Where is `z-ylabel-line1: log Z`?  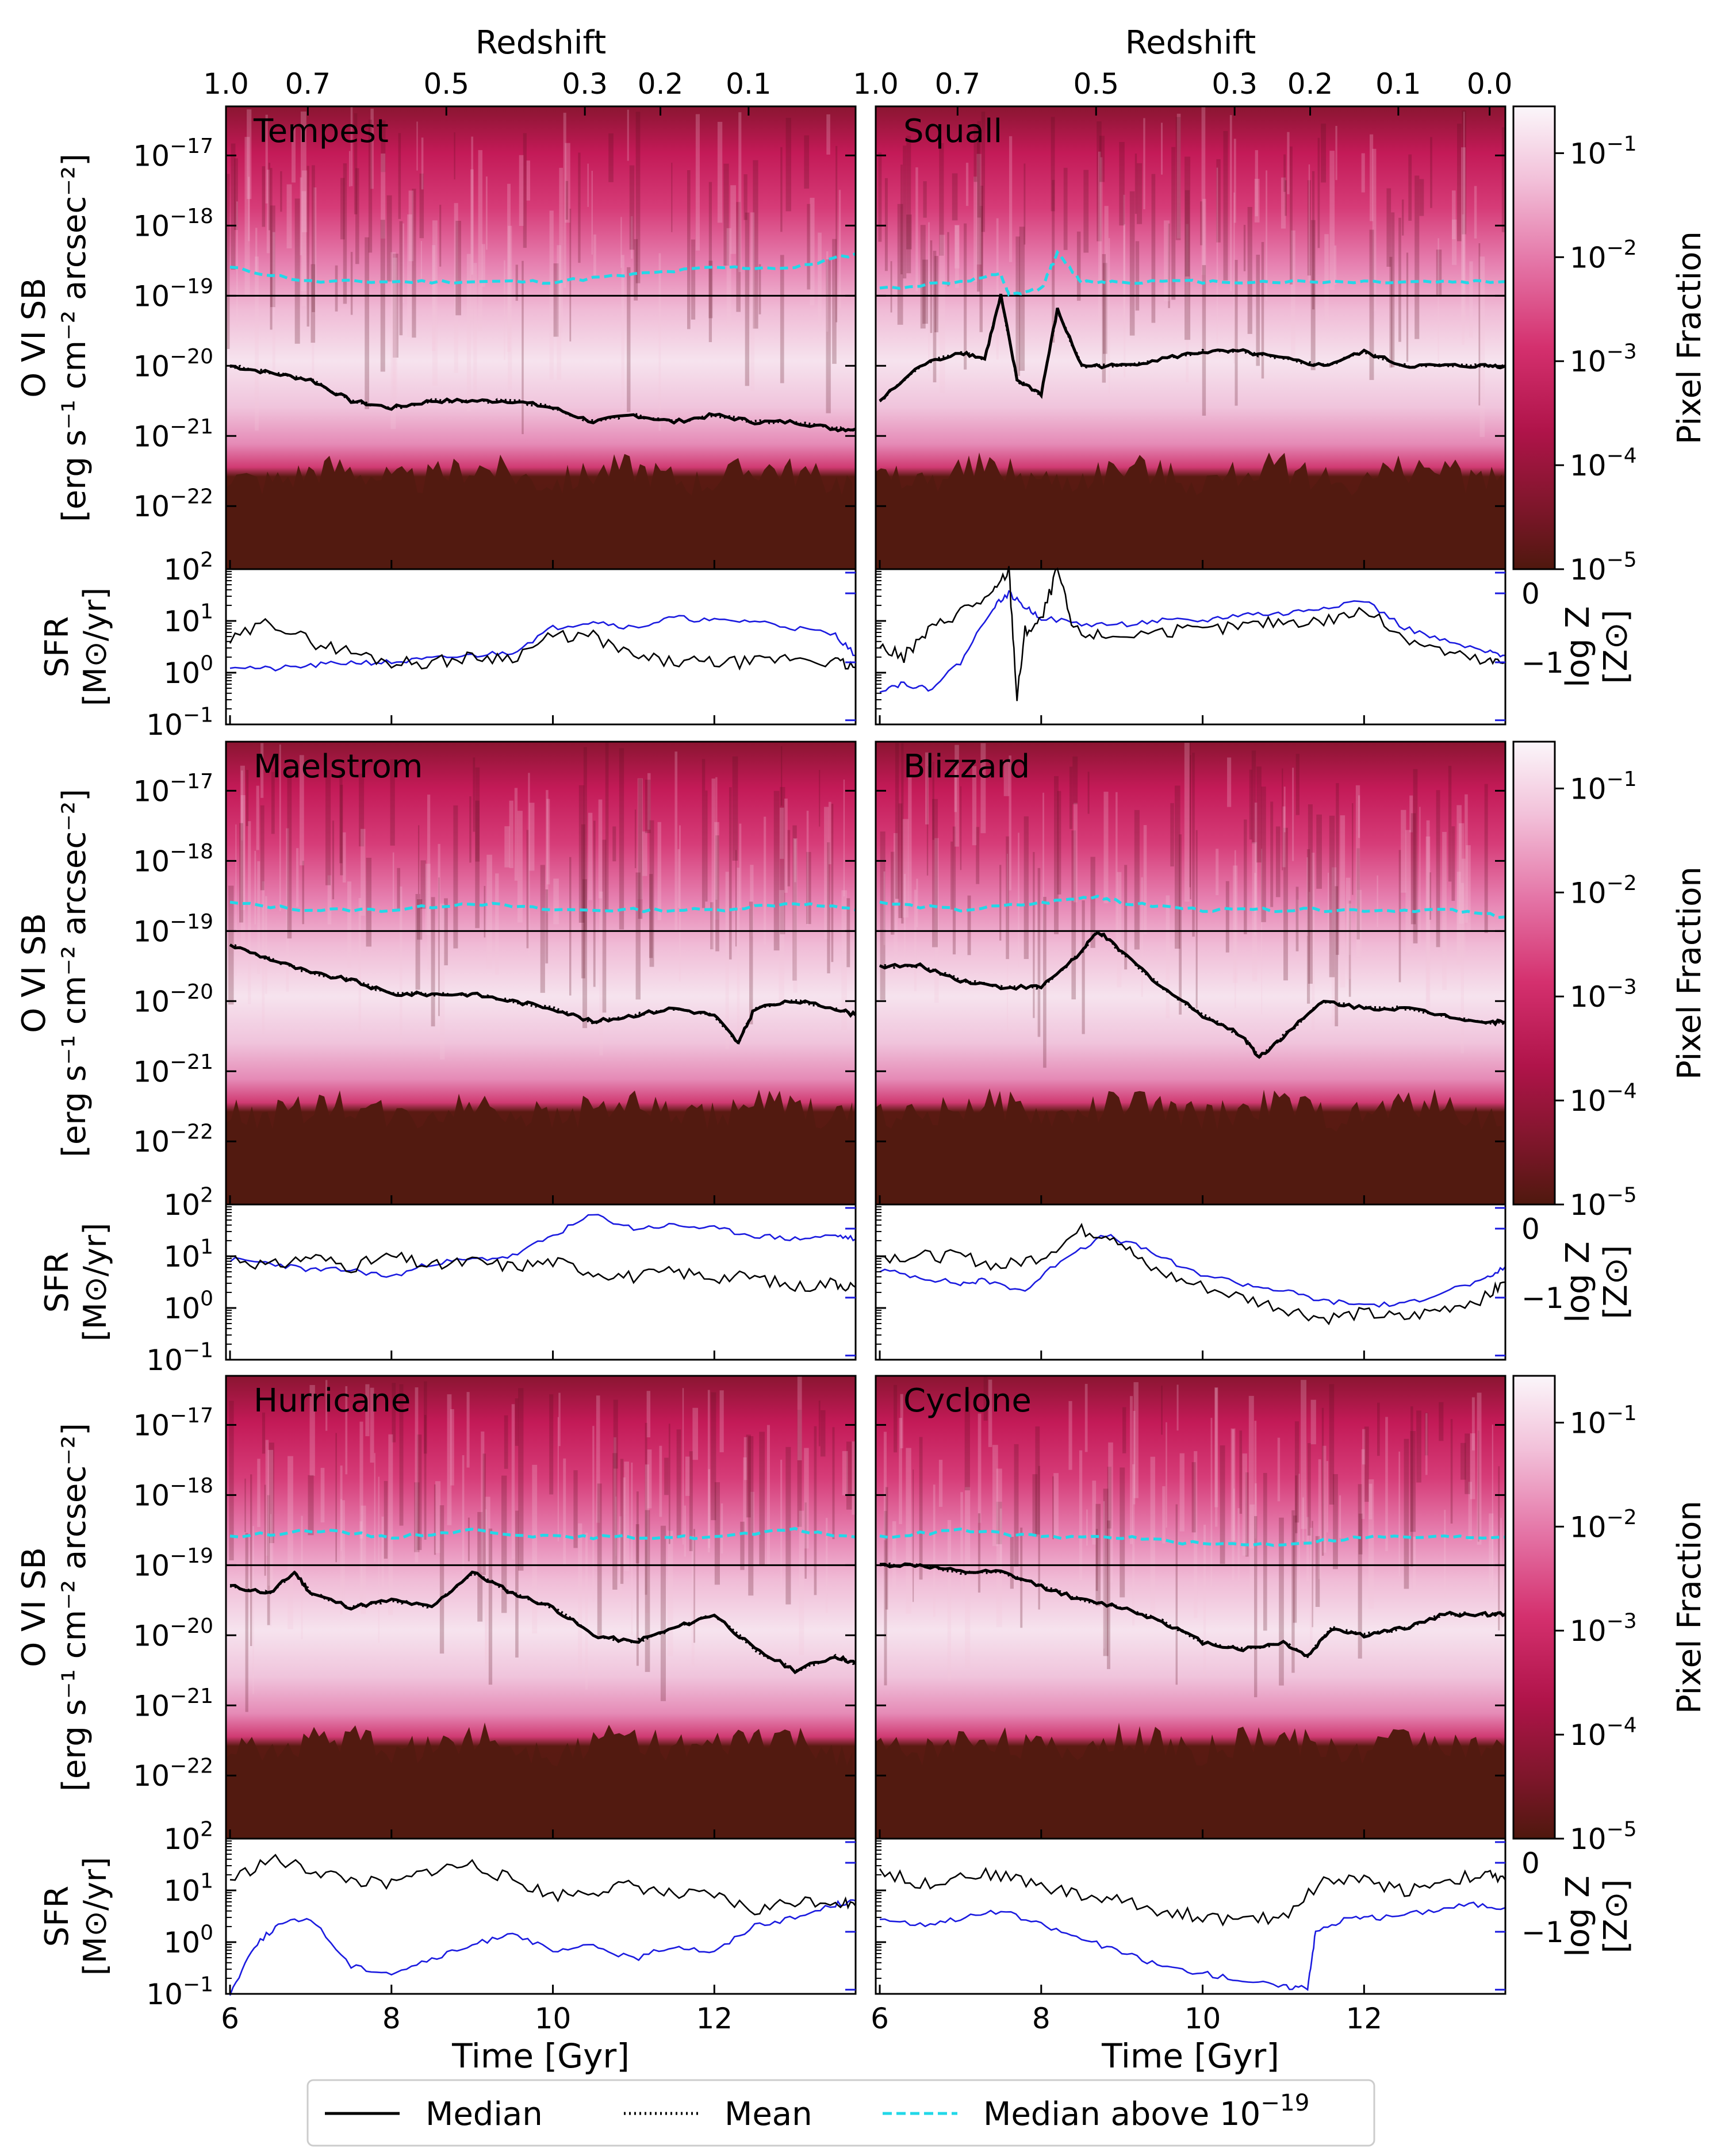
z-ylabel-line1: log Z is located at coordinates (1578, 1916).